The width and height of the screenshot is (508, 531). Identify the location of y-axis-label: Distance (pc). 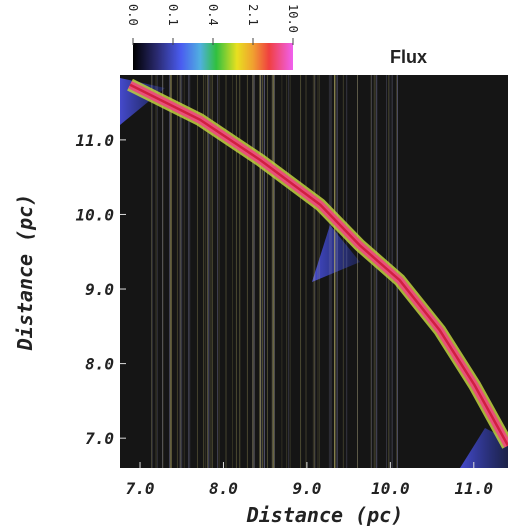
(25, 273).